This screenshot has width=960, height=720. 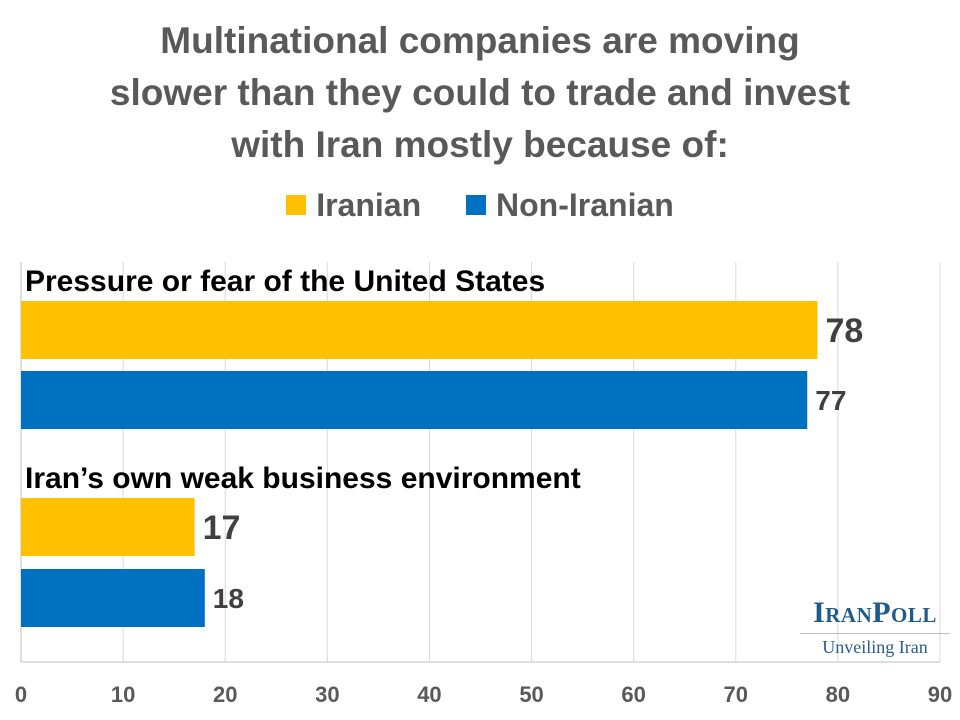 I want to click on legend-item-iranian: Iranian, so click(x=353, y=205).